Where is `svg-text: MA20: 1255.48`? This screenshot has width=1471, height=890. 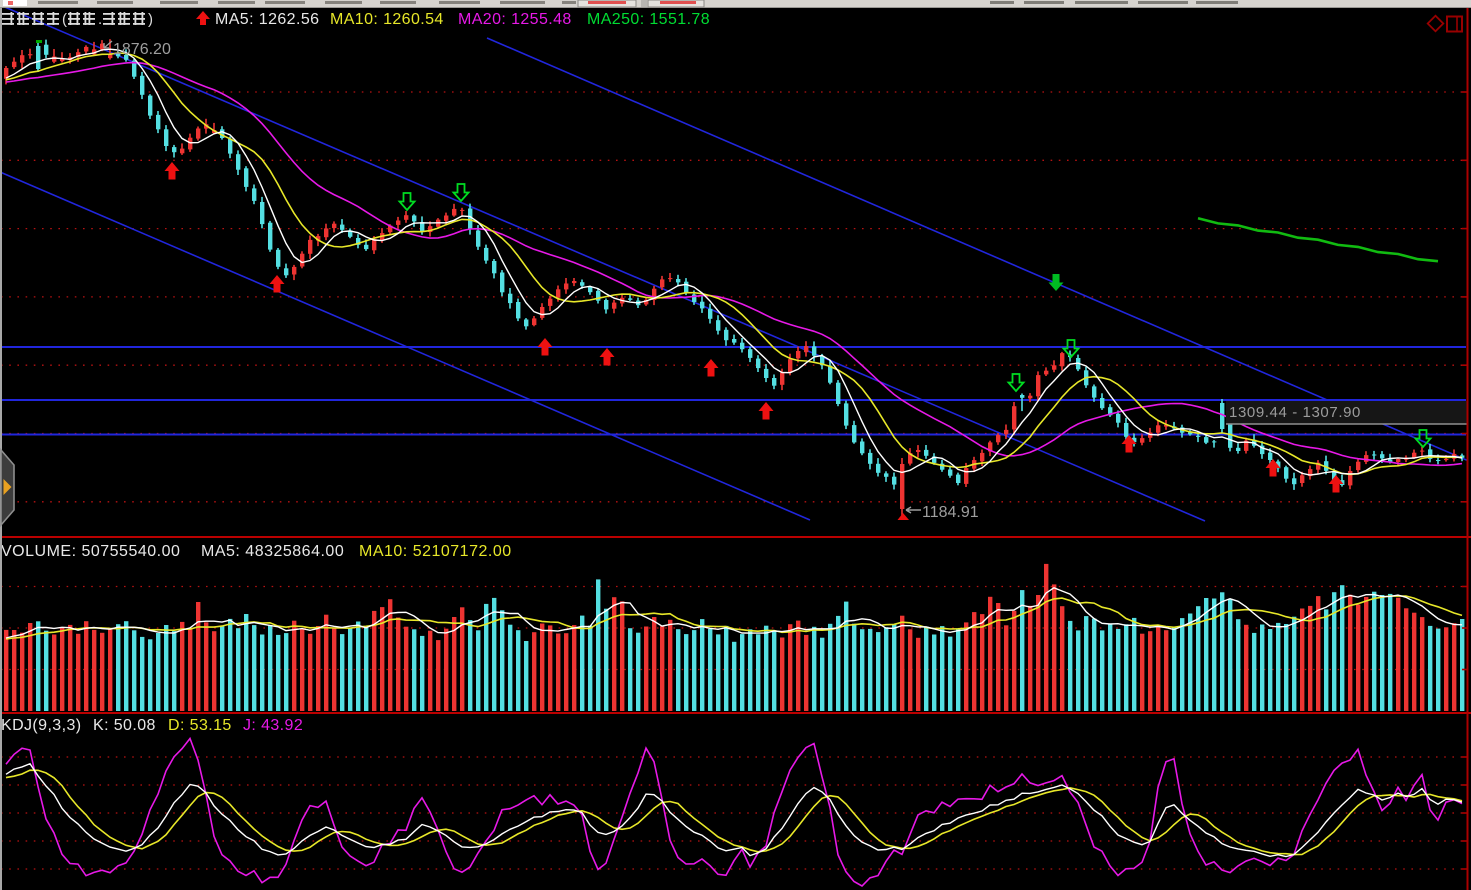
svg-text: MA20: 1255.48 is located at coordinates (515, 19).